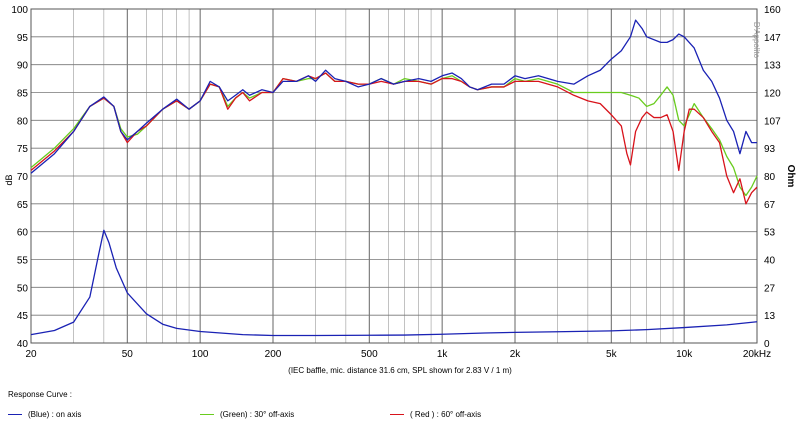 Image resolution: width=800 pixels, height=424 pixels. Describe the element at coordinates (23, 233) in the screenshot. I see `y-left-tick-label: 60` at that location.